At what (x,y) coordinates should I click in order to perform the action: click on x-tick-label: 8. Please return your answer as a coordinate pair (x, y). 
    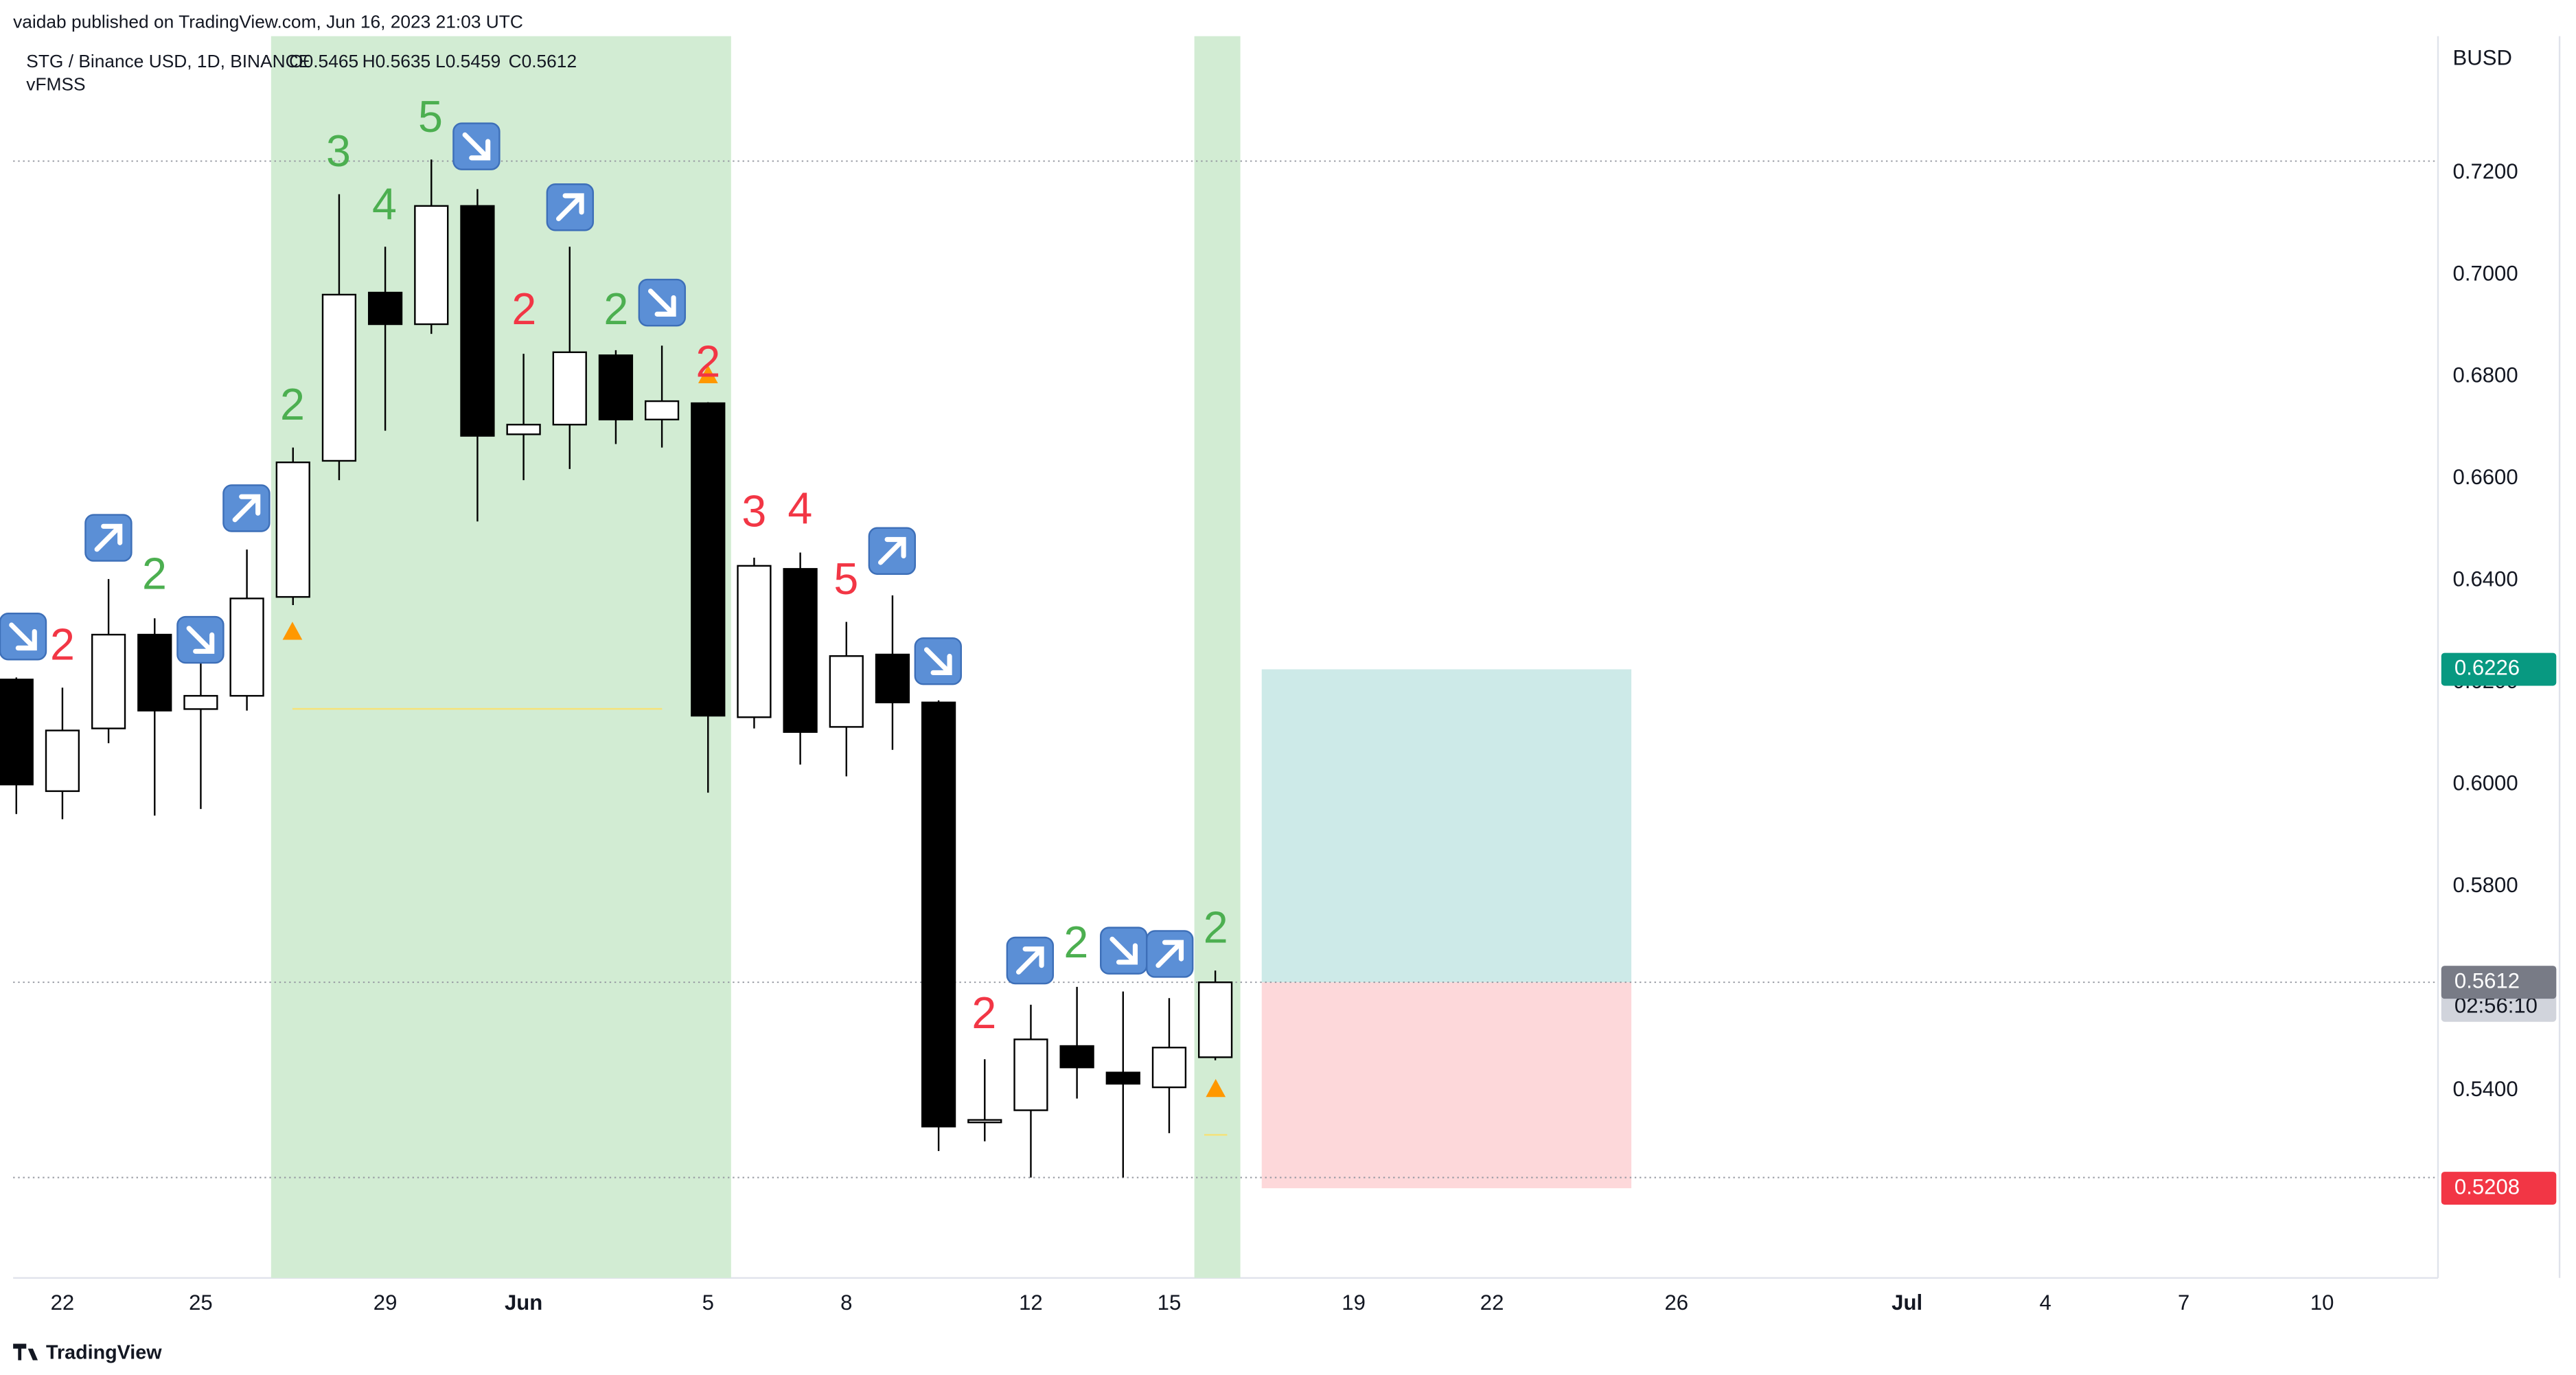
    Looking at the image, I should click on (846, 1303).